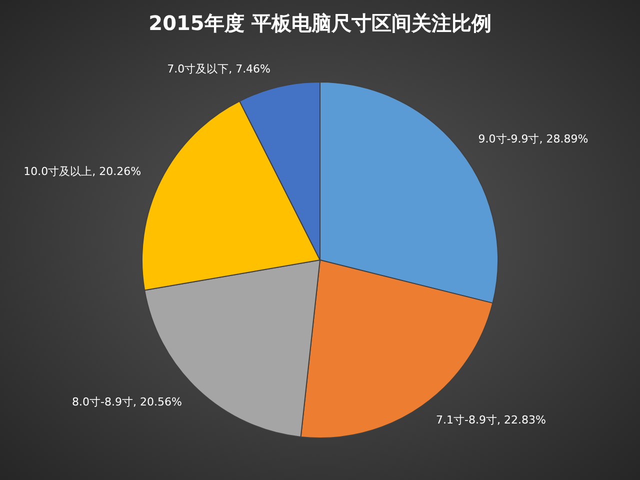  I want to click on slice-label: 8.0寸-8.9寸, 20.56%, so click(127, 402).